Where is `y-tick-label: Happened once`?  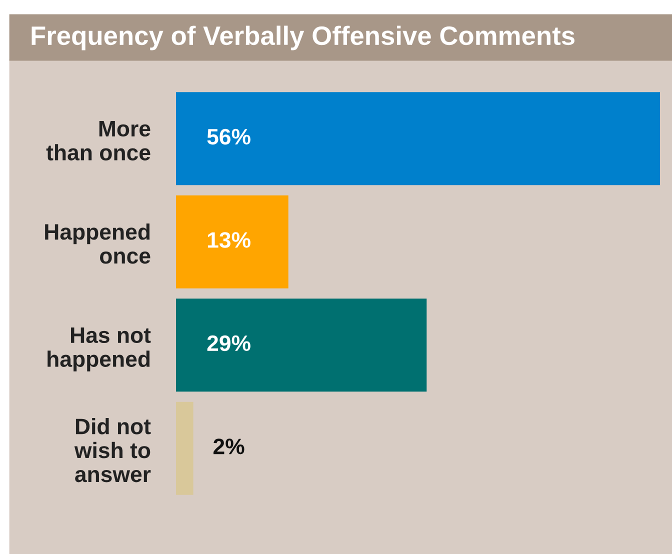 y-tick-label: Happened once is located at coordinates (97, 243).